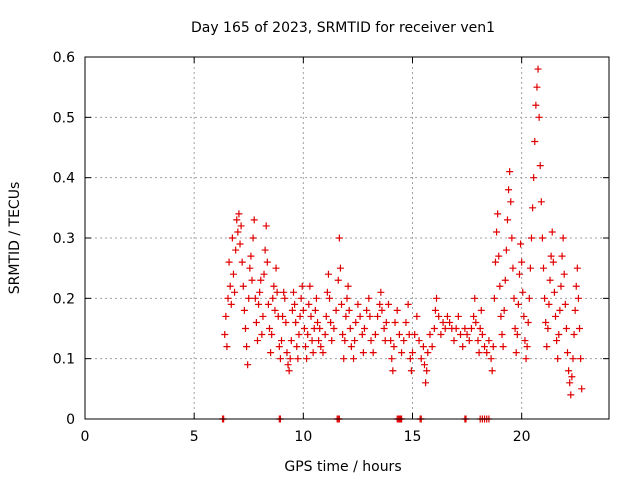  Describe the element at coordinates (85, 437) in the screenshot. I see `x-tick-label: 0` at that location.